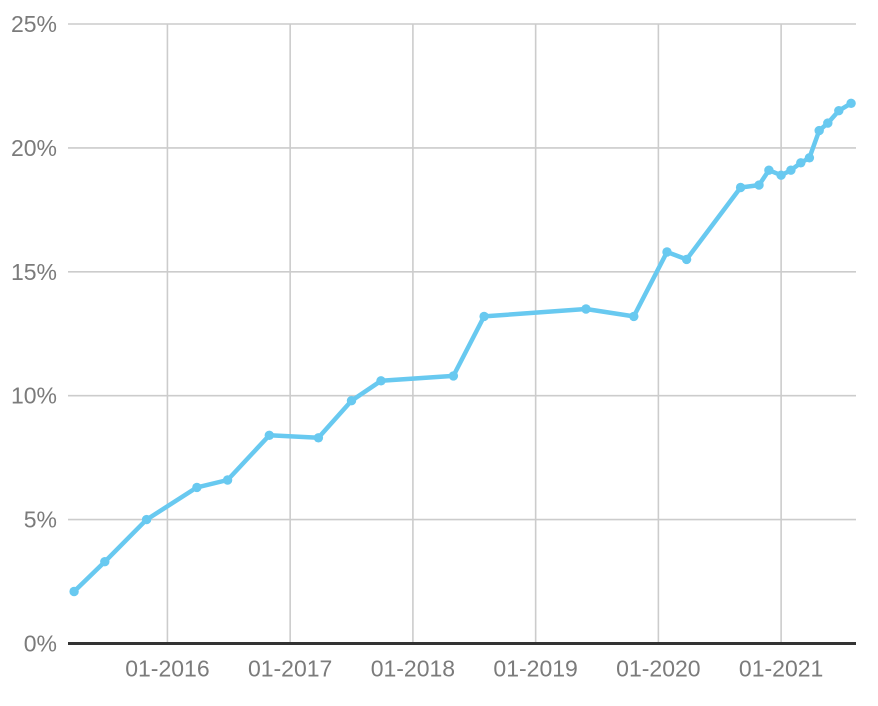 This screenshot has height=706, width=878. I want to click on y-tick-label: 5%, so click(40, 520).